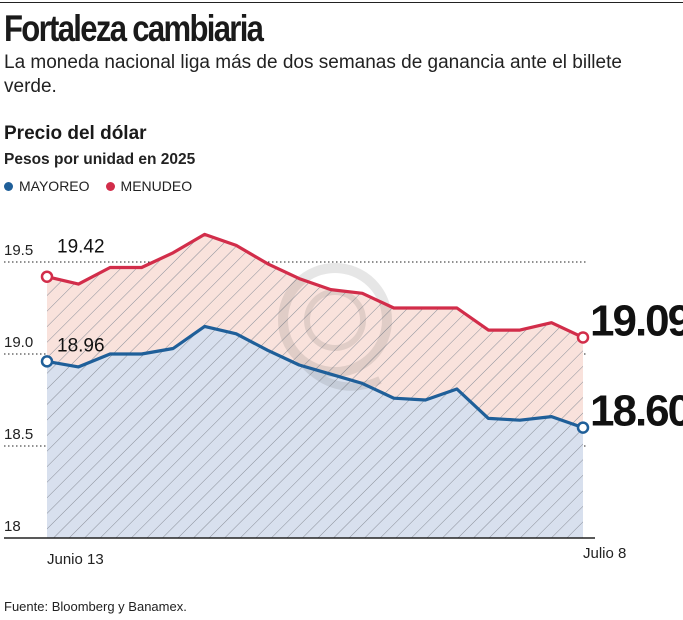 This screenshot has width=683, height=620. What do you see at coordinates (47, 276) in the screenshot?
I see `marker-menudeo-first` at bounding box center [47, 276].